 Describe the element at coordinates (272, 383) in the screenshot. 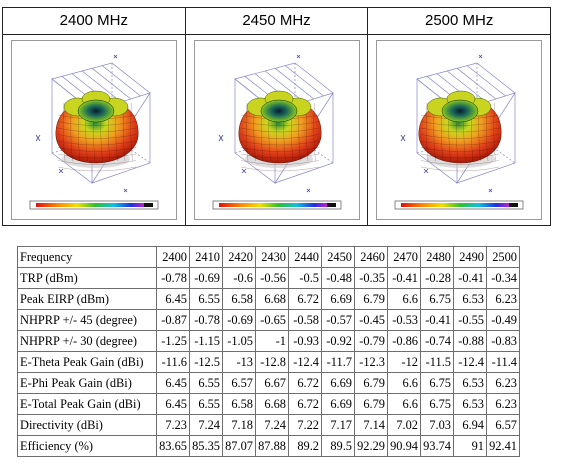

I see `value-cell: 6.67` at that location.